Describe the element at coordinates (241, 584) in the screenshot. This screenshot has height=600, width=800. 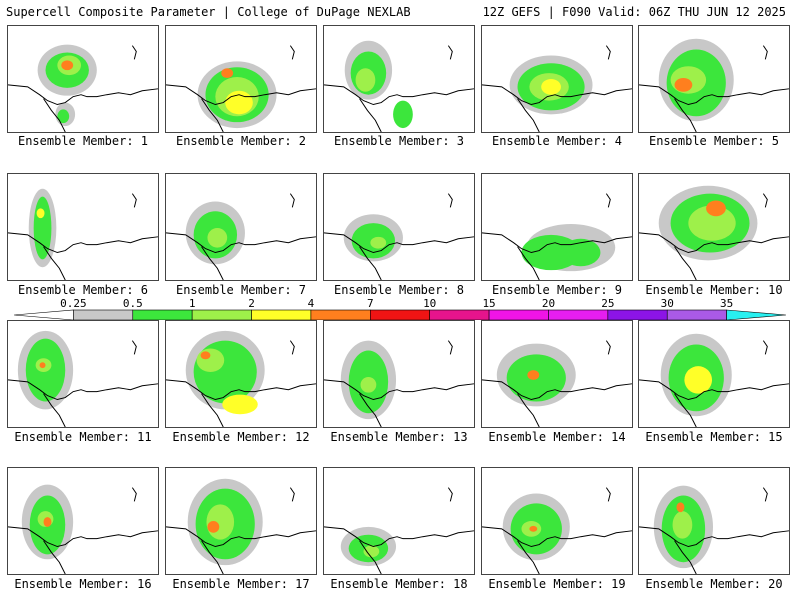
I see `panel-label: Ensemble Member: 17` at that location.